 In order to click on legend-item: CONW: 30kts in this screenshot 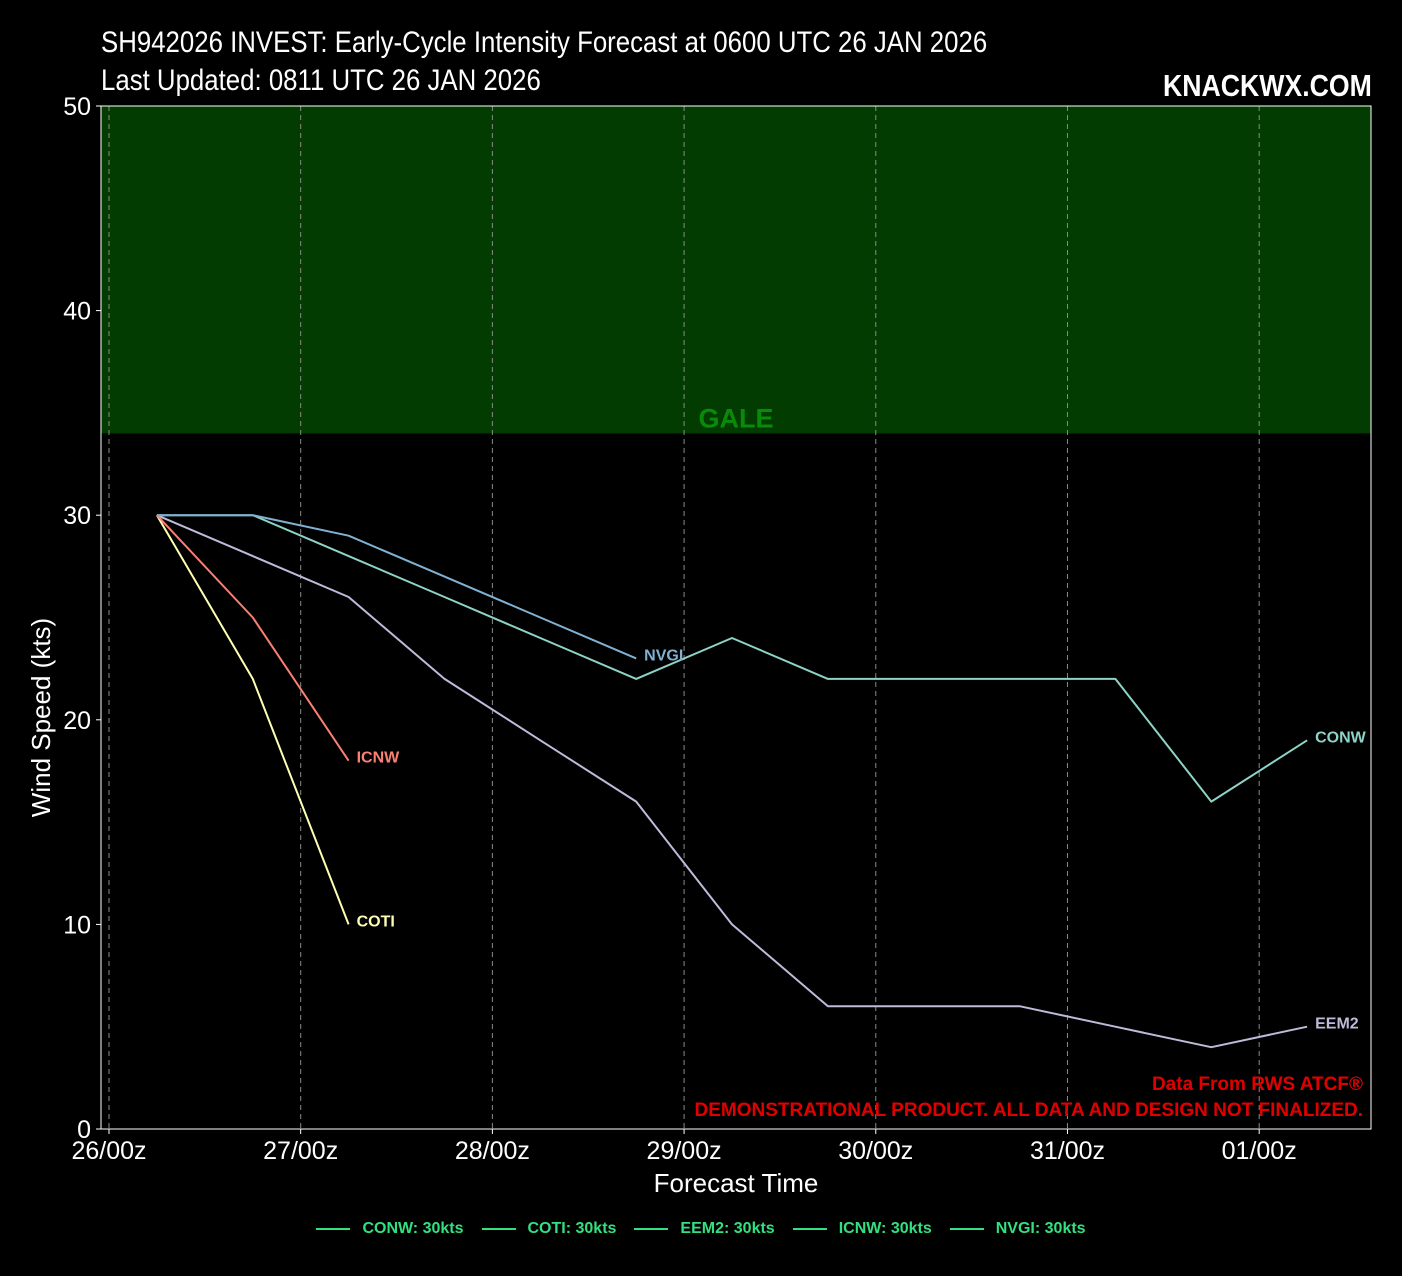, I will do `click(390, 1229)`.